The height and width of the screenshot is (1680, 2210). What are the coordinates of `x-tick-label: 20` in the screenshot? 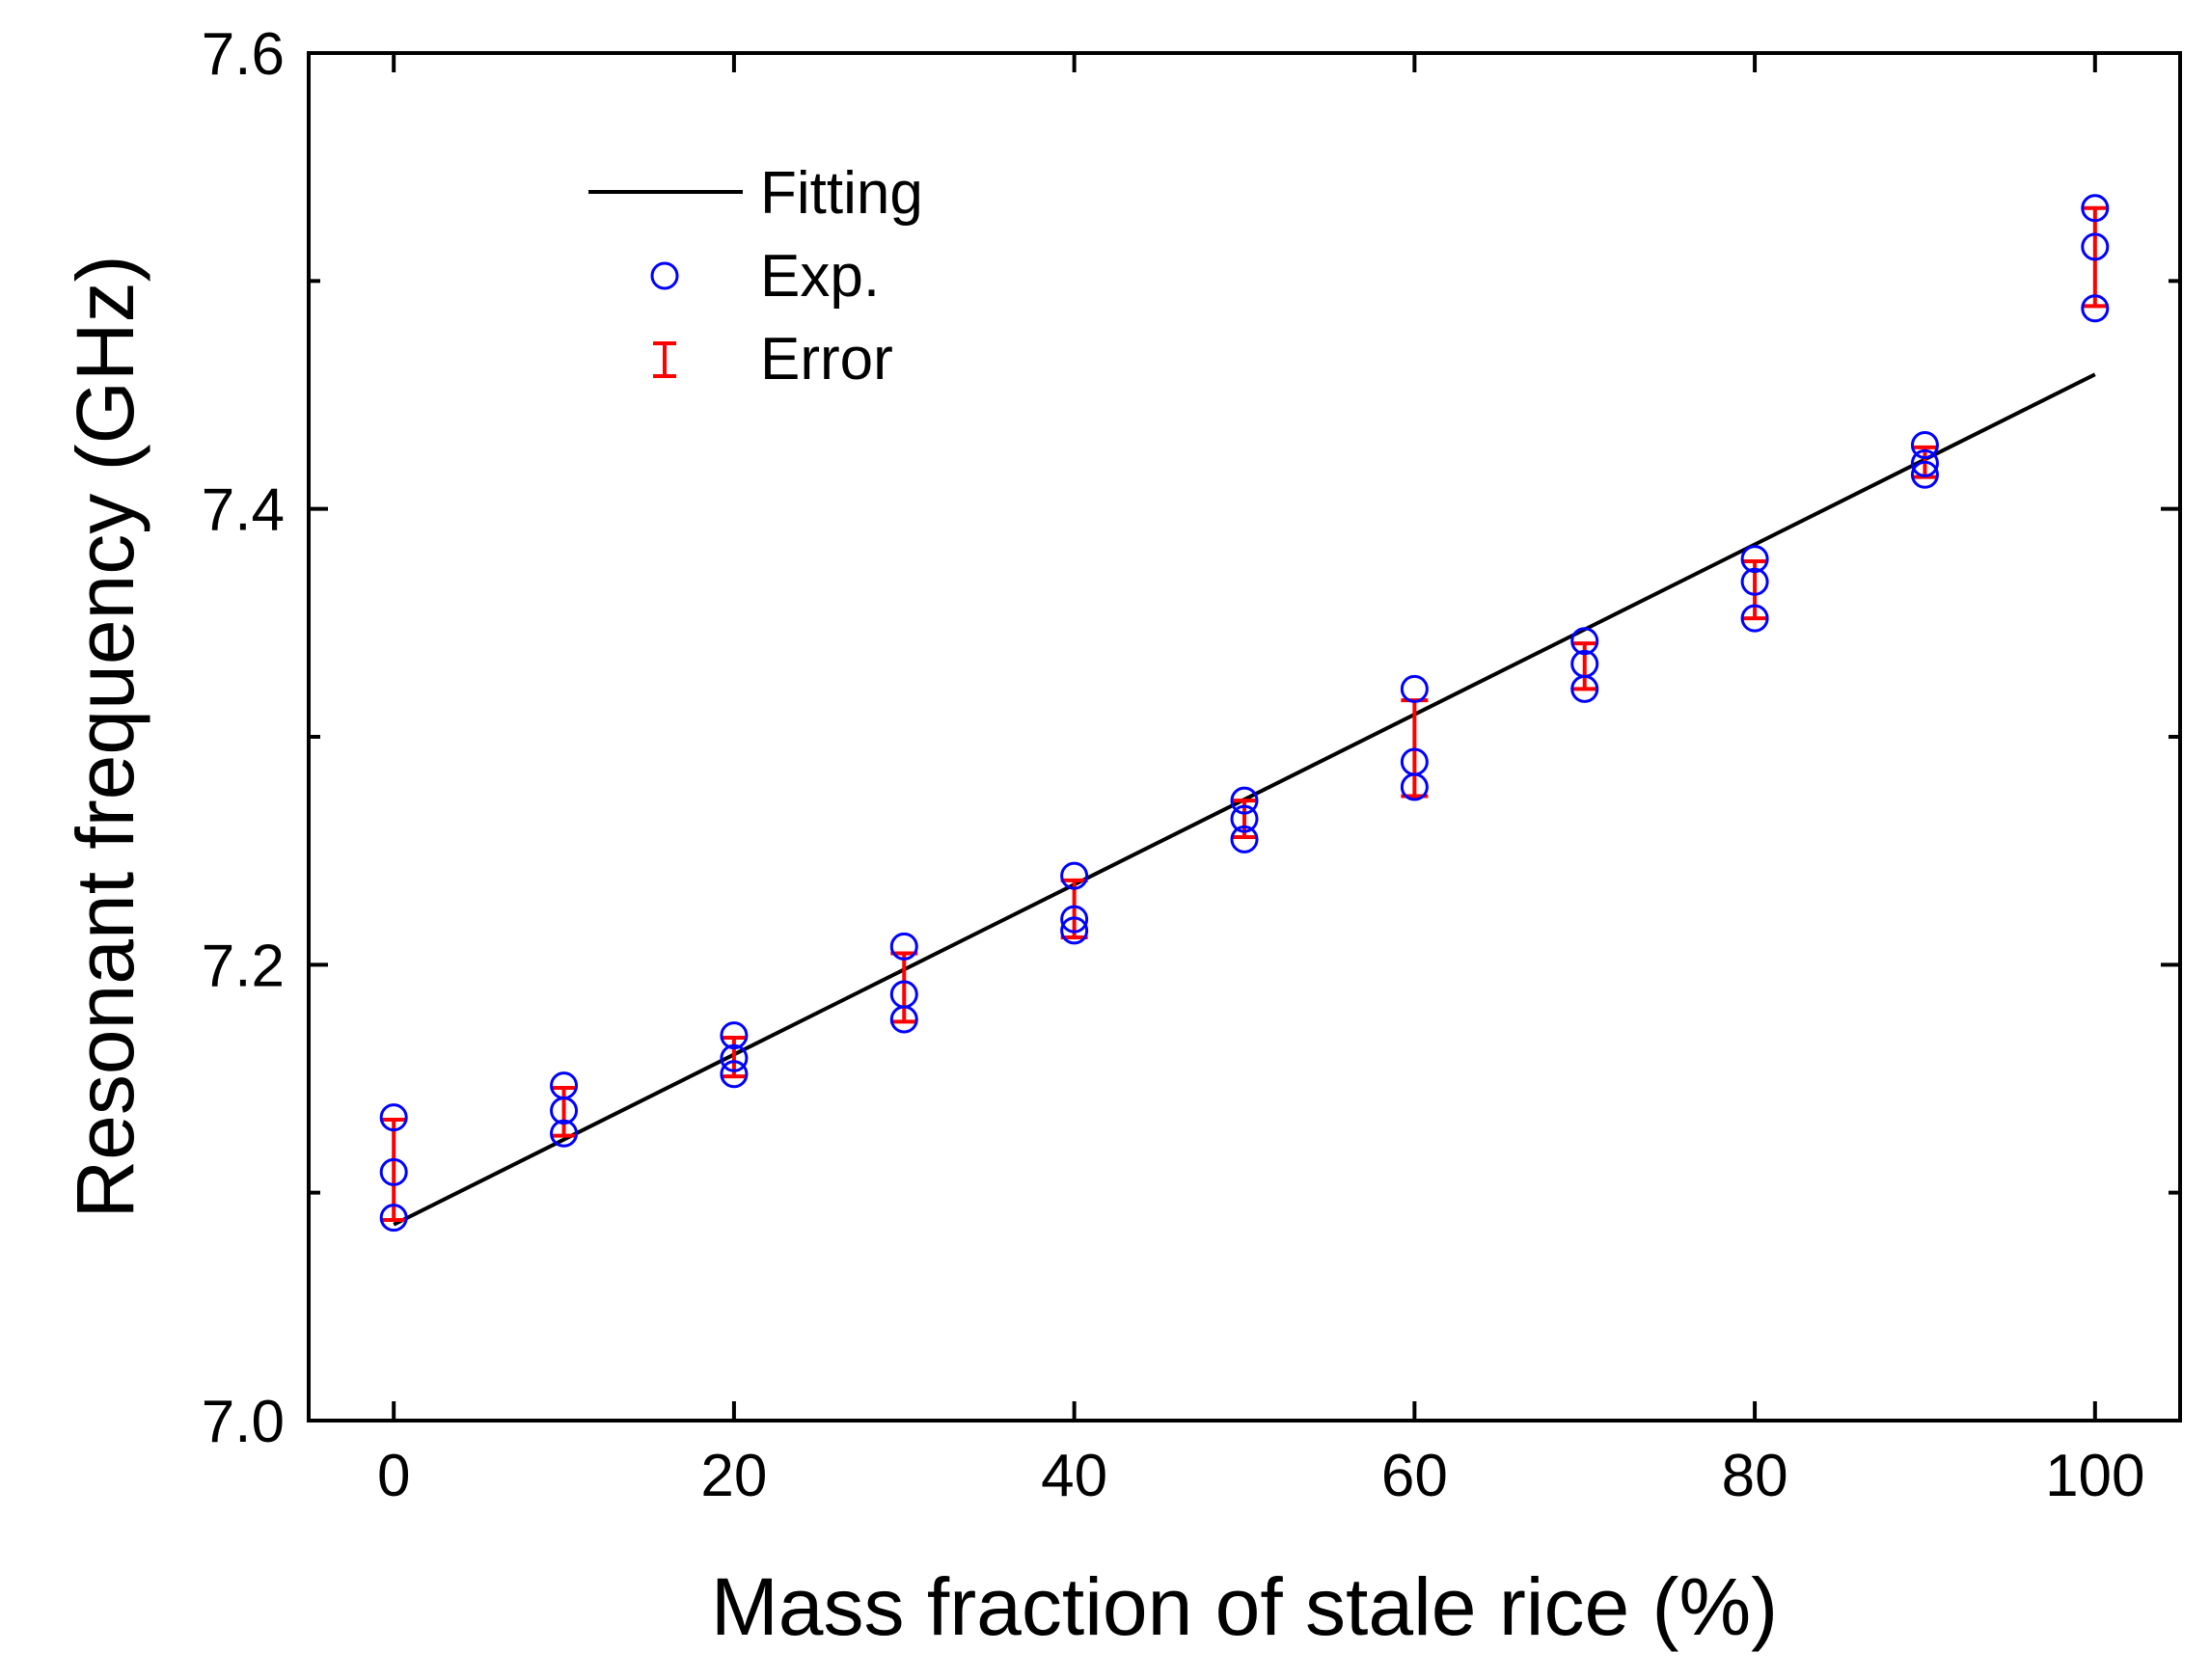 It's located at (733, 1476).